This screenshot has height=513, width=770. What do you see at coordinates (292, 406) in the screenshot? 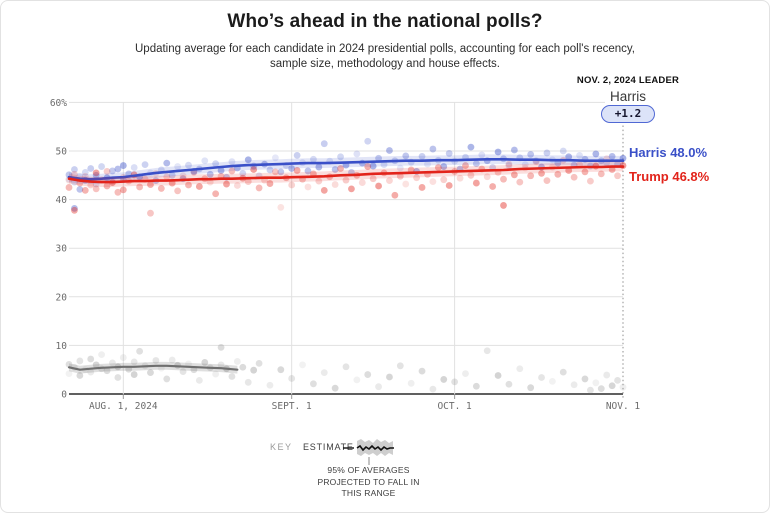
I see `x-tick-label: SEPT. 1` at bounding box center [292, 406].